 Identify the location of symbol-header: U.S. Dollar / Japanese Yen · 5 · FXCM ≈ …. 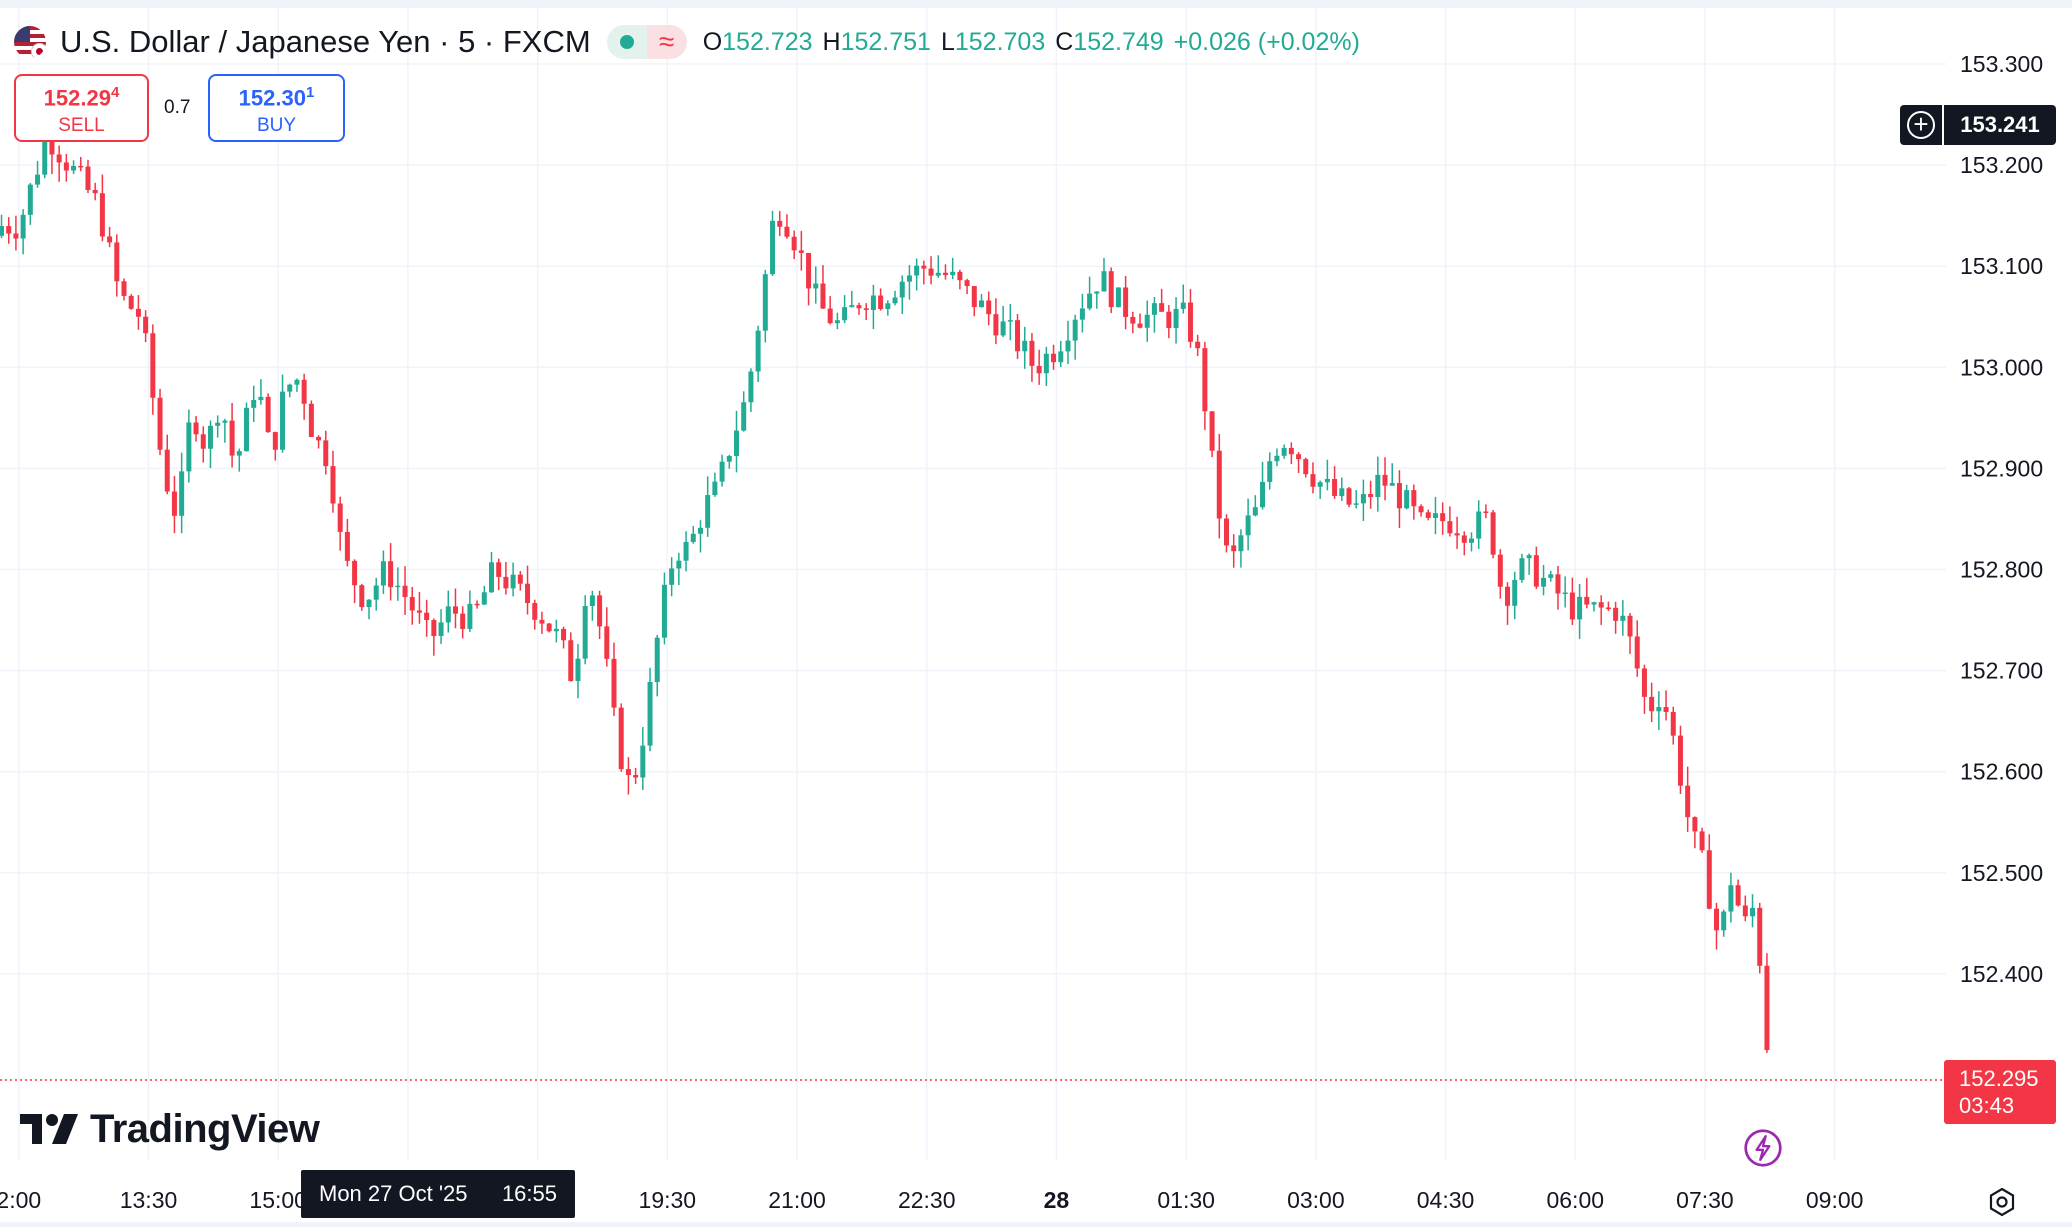
(687, 42).